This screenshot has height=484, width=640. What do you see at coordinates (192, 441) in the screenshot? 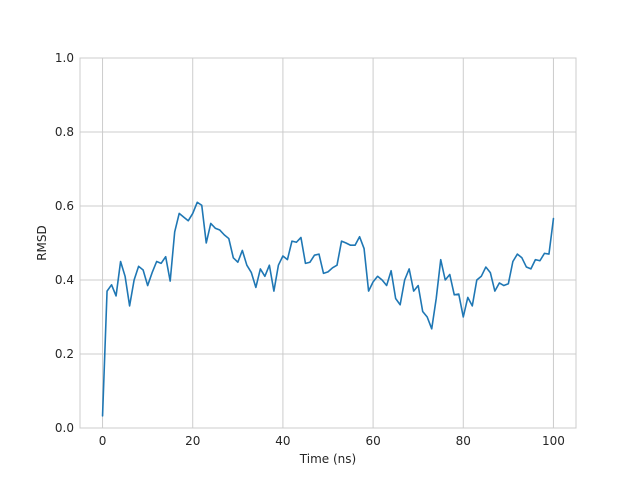
I see `x-tick-label: 20` at bounding box center [192, 441].